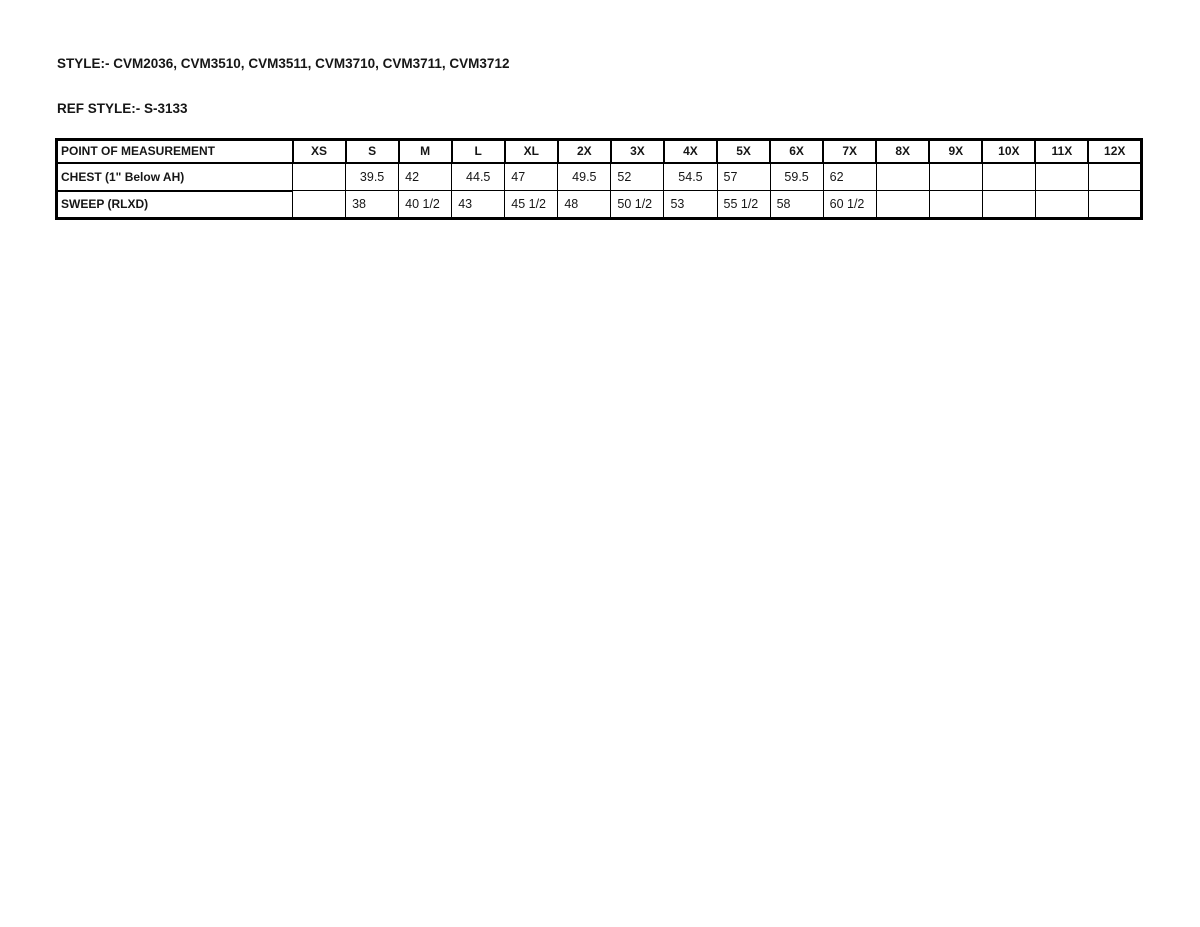 Image resolution: width=1200 pixels, height=927 pixels. I want to click on size-value-cell: 62, so click(849, 176).